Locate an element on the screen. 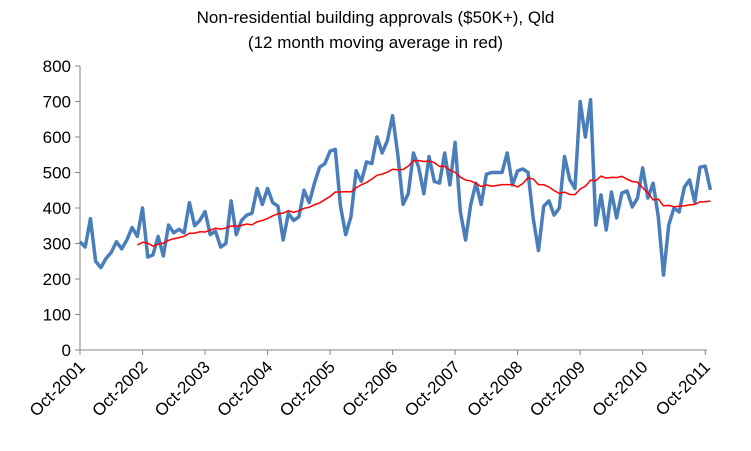 The image size is (751, 451). y-tick-label: 400 is located at coordinates (57, 208).